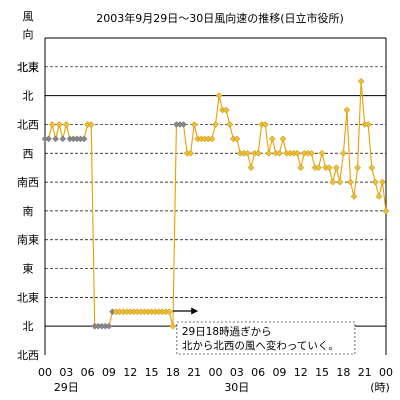  Describe the element at coordinates (28, 34) in the screenshot. I see `y-axis-title-char-2: 向` at that location.